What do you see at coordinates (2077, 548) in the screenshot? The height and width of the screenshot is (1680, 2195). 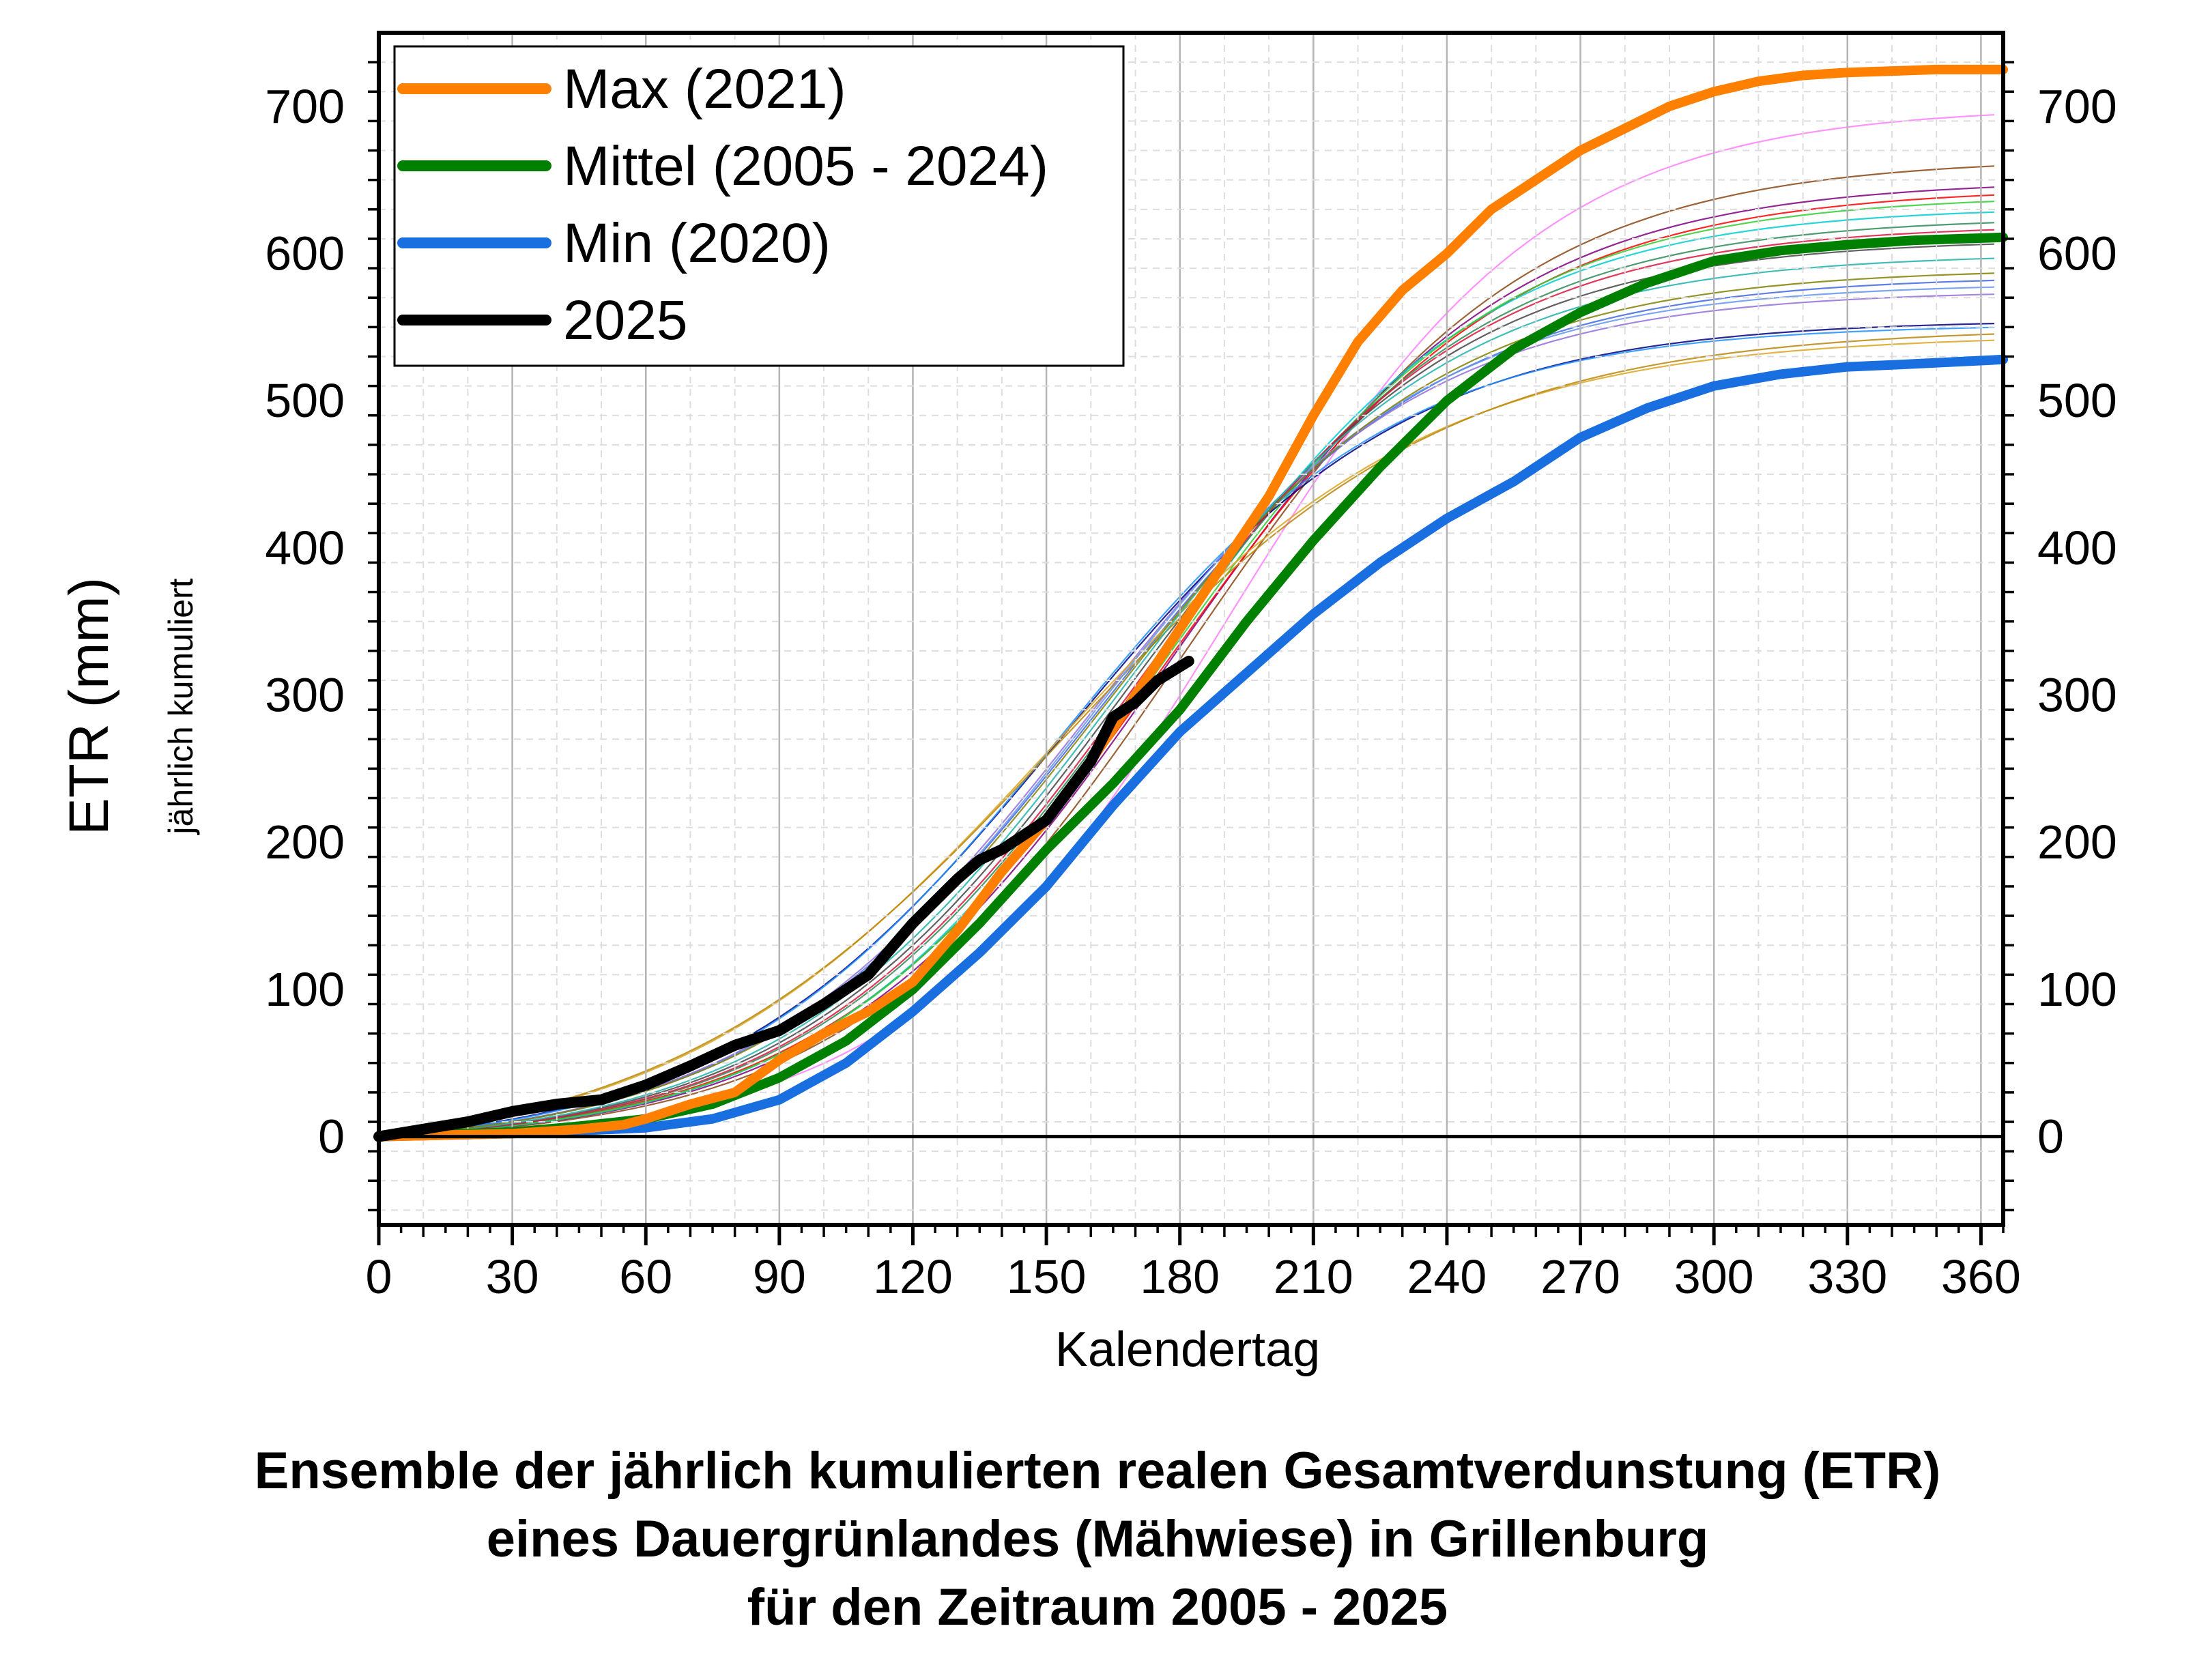 I see `y-tick-label-right: 400` at bounding box center [2077, 548].